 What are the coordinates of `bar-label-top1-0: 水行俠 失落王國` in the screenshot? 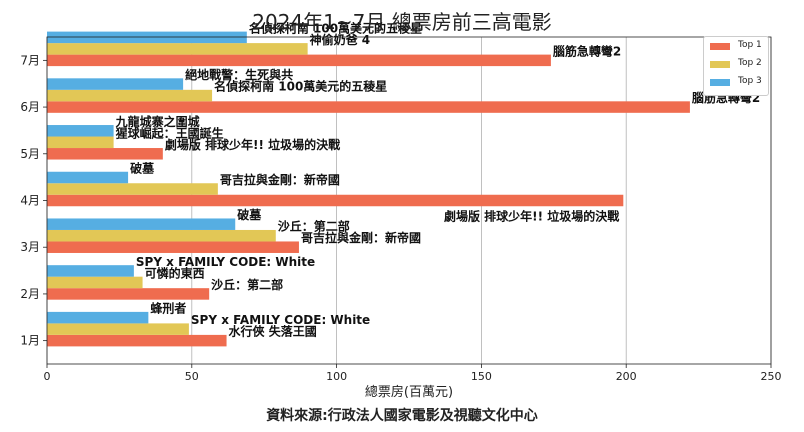 It's located at (273, 331).